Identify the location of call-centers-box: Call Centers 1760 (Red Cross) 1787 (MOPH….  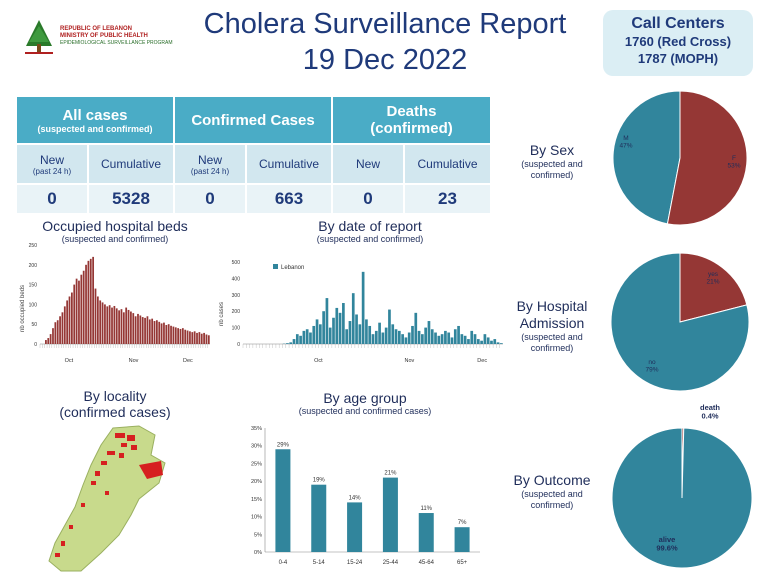
(678, 43).